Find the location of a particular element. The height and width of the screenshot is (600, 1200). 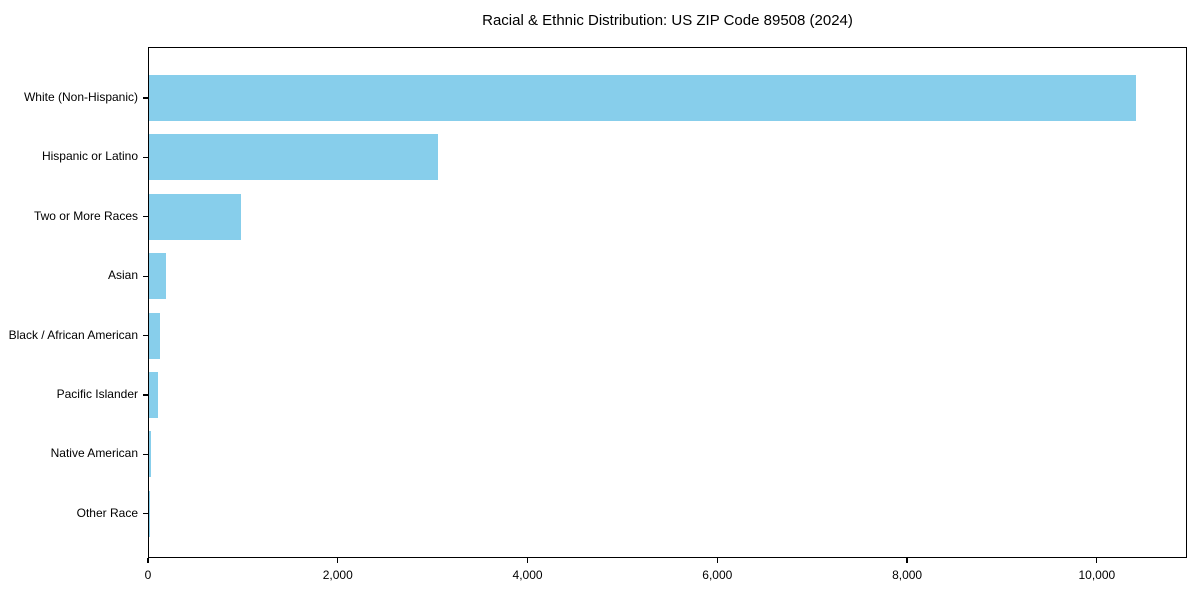

y-axis-label: Black / African American is located at coordinates (73, 334).